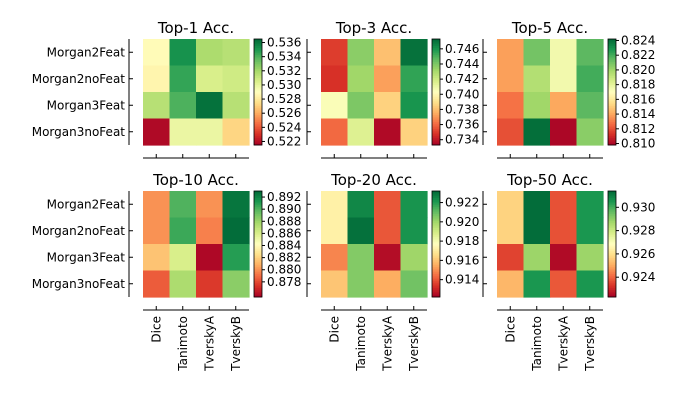 The height and width of the screenshot is (400, 673). What do you see at coordinates (284, 71) in the screenshot?
I see `colorbar-tick-label: 0.532` at bounding box center [284, 71].